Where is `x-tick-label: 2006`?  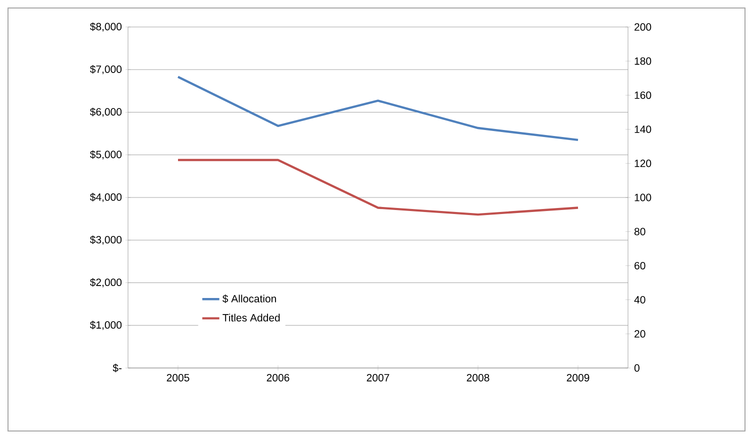
x-tick-label: 2006 is located at coordinates (278, 378).